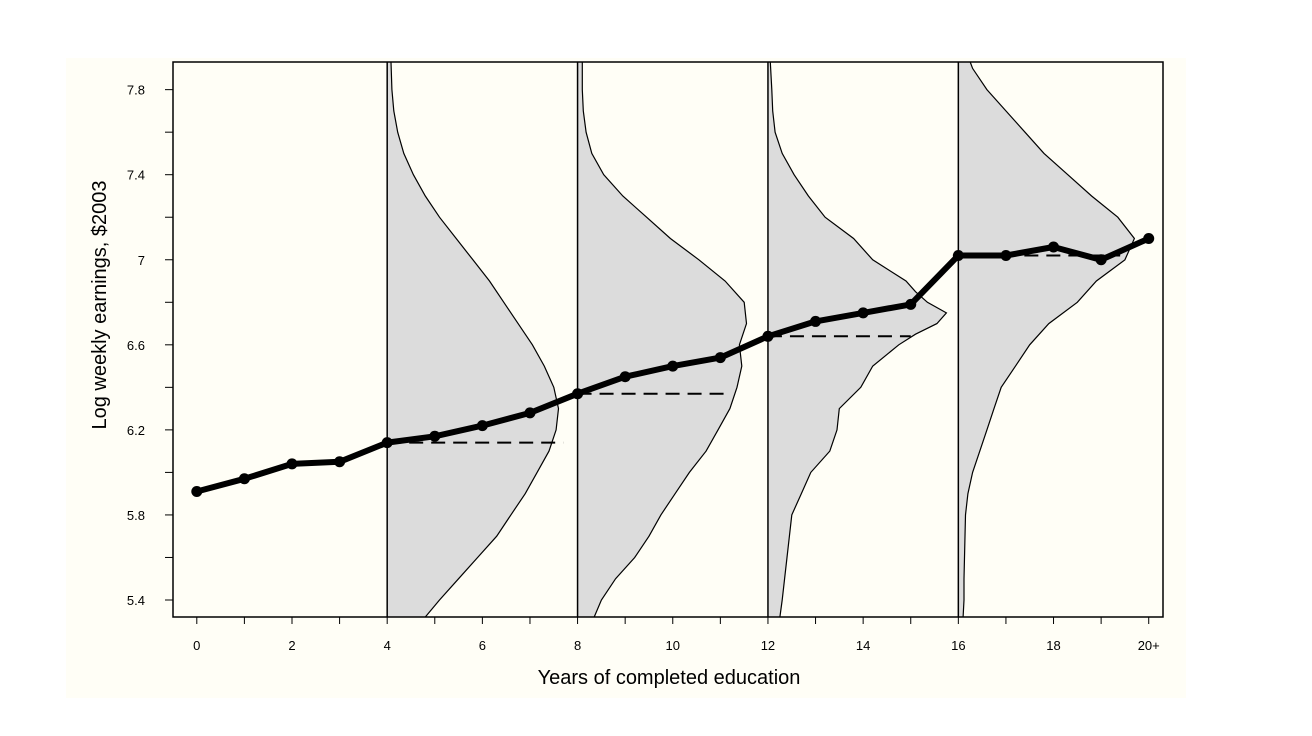 The height and width of the screenshot is (736, 1312). Describe the element at coordinates (577, 645) in the screenshot. I see `x-tick-label: 8` at that location.